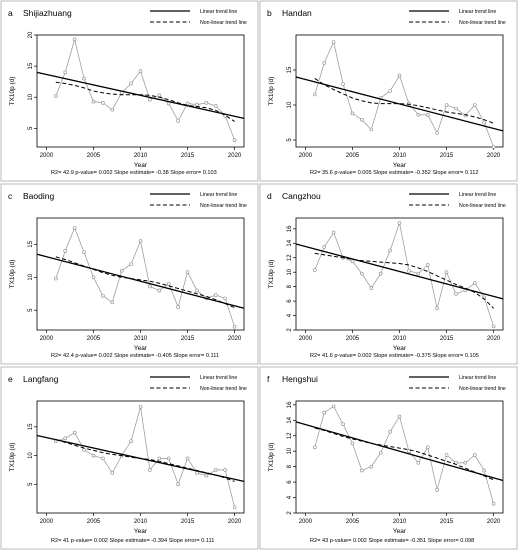 The image size is (518, 550). What do you see at coordinates (140, 95) in the screenshot?
I see `linear-trend-line` at bounding box center [140, 95].